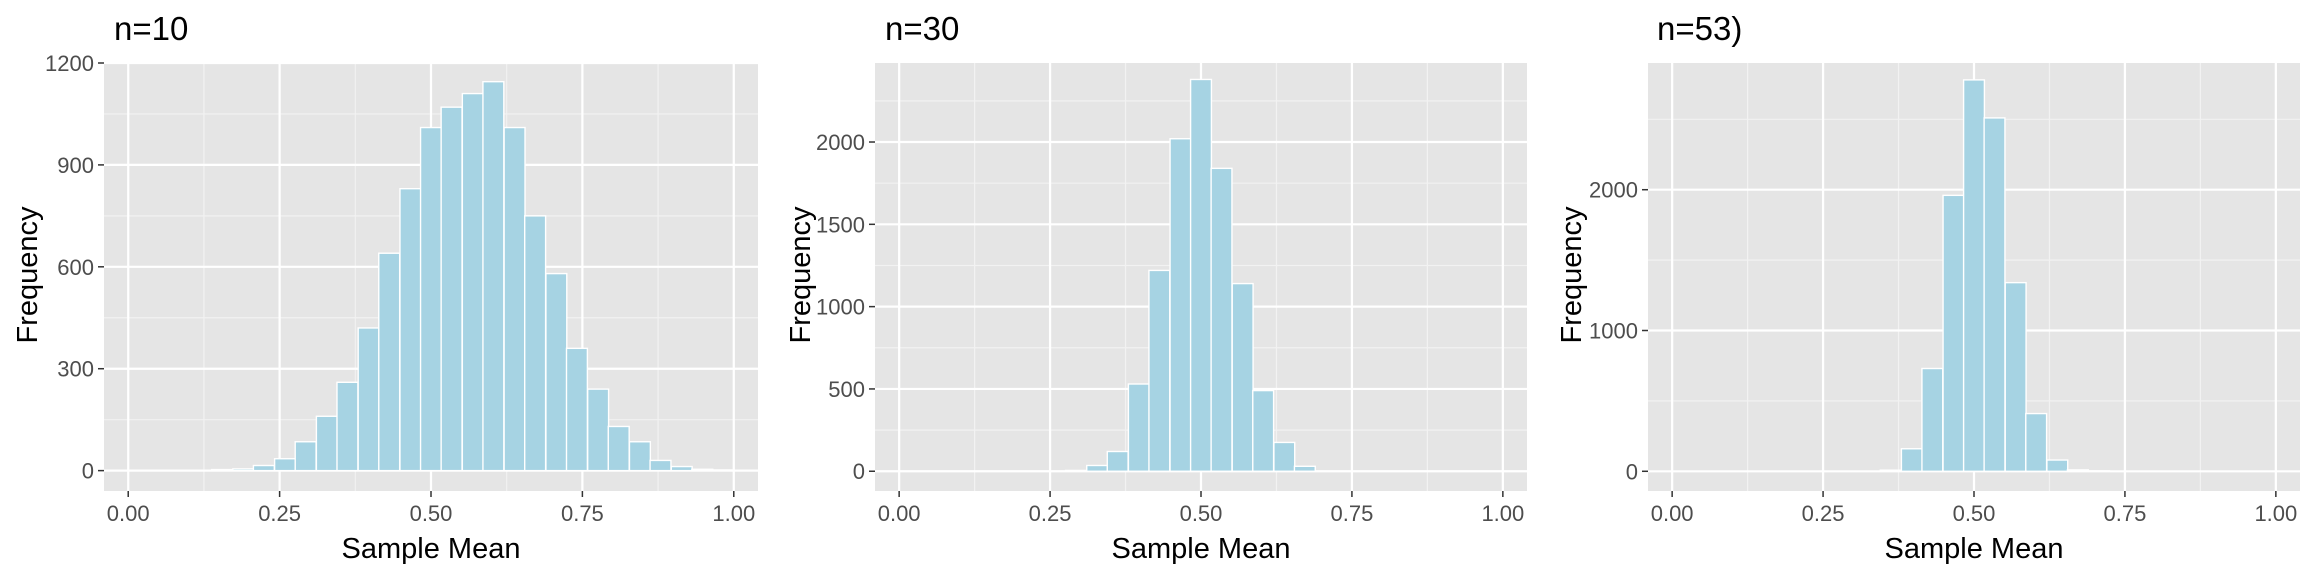 The height and width of the screenshot is (581, 2304). Describe the element at coordinates (1699, 28) in the screenshot. I see `panel-title: n=53)` at that location.